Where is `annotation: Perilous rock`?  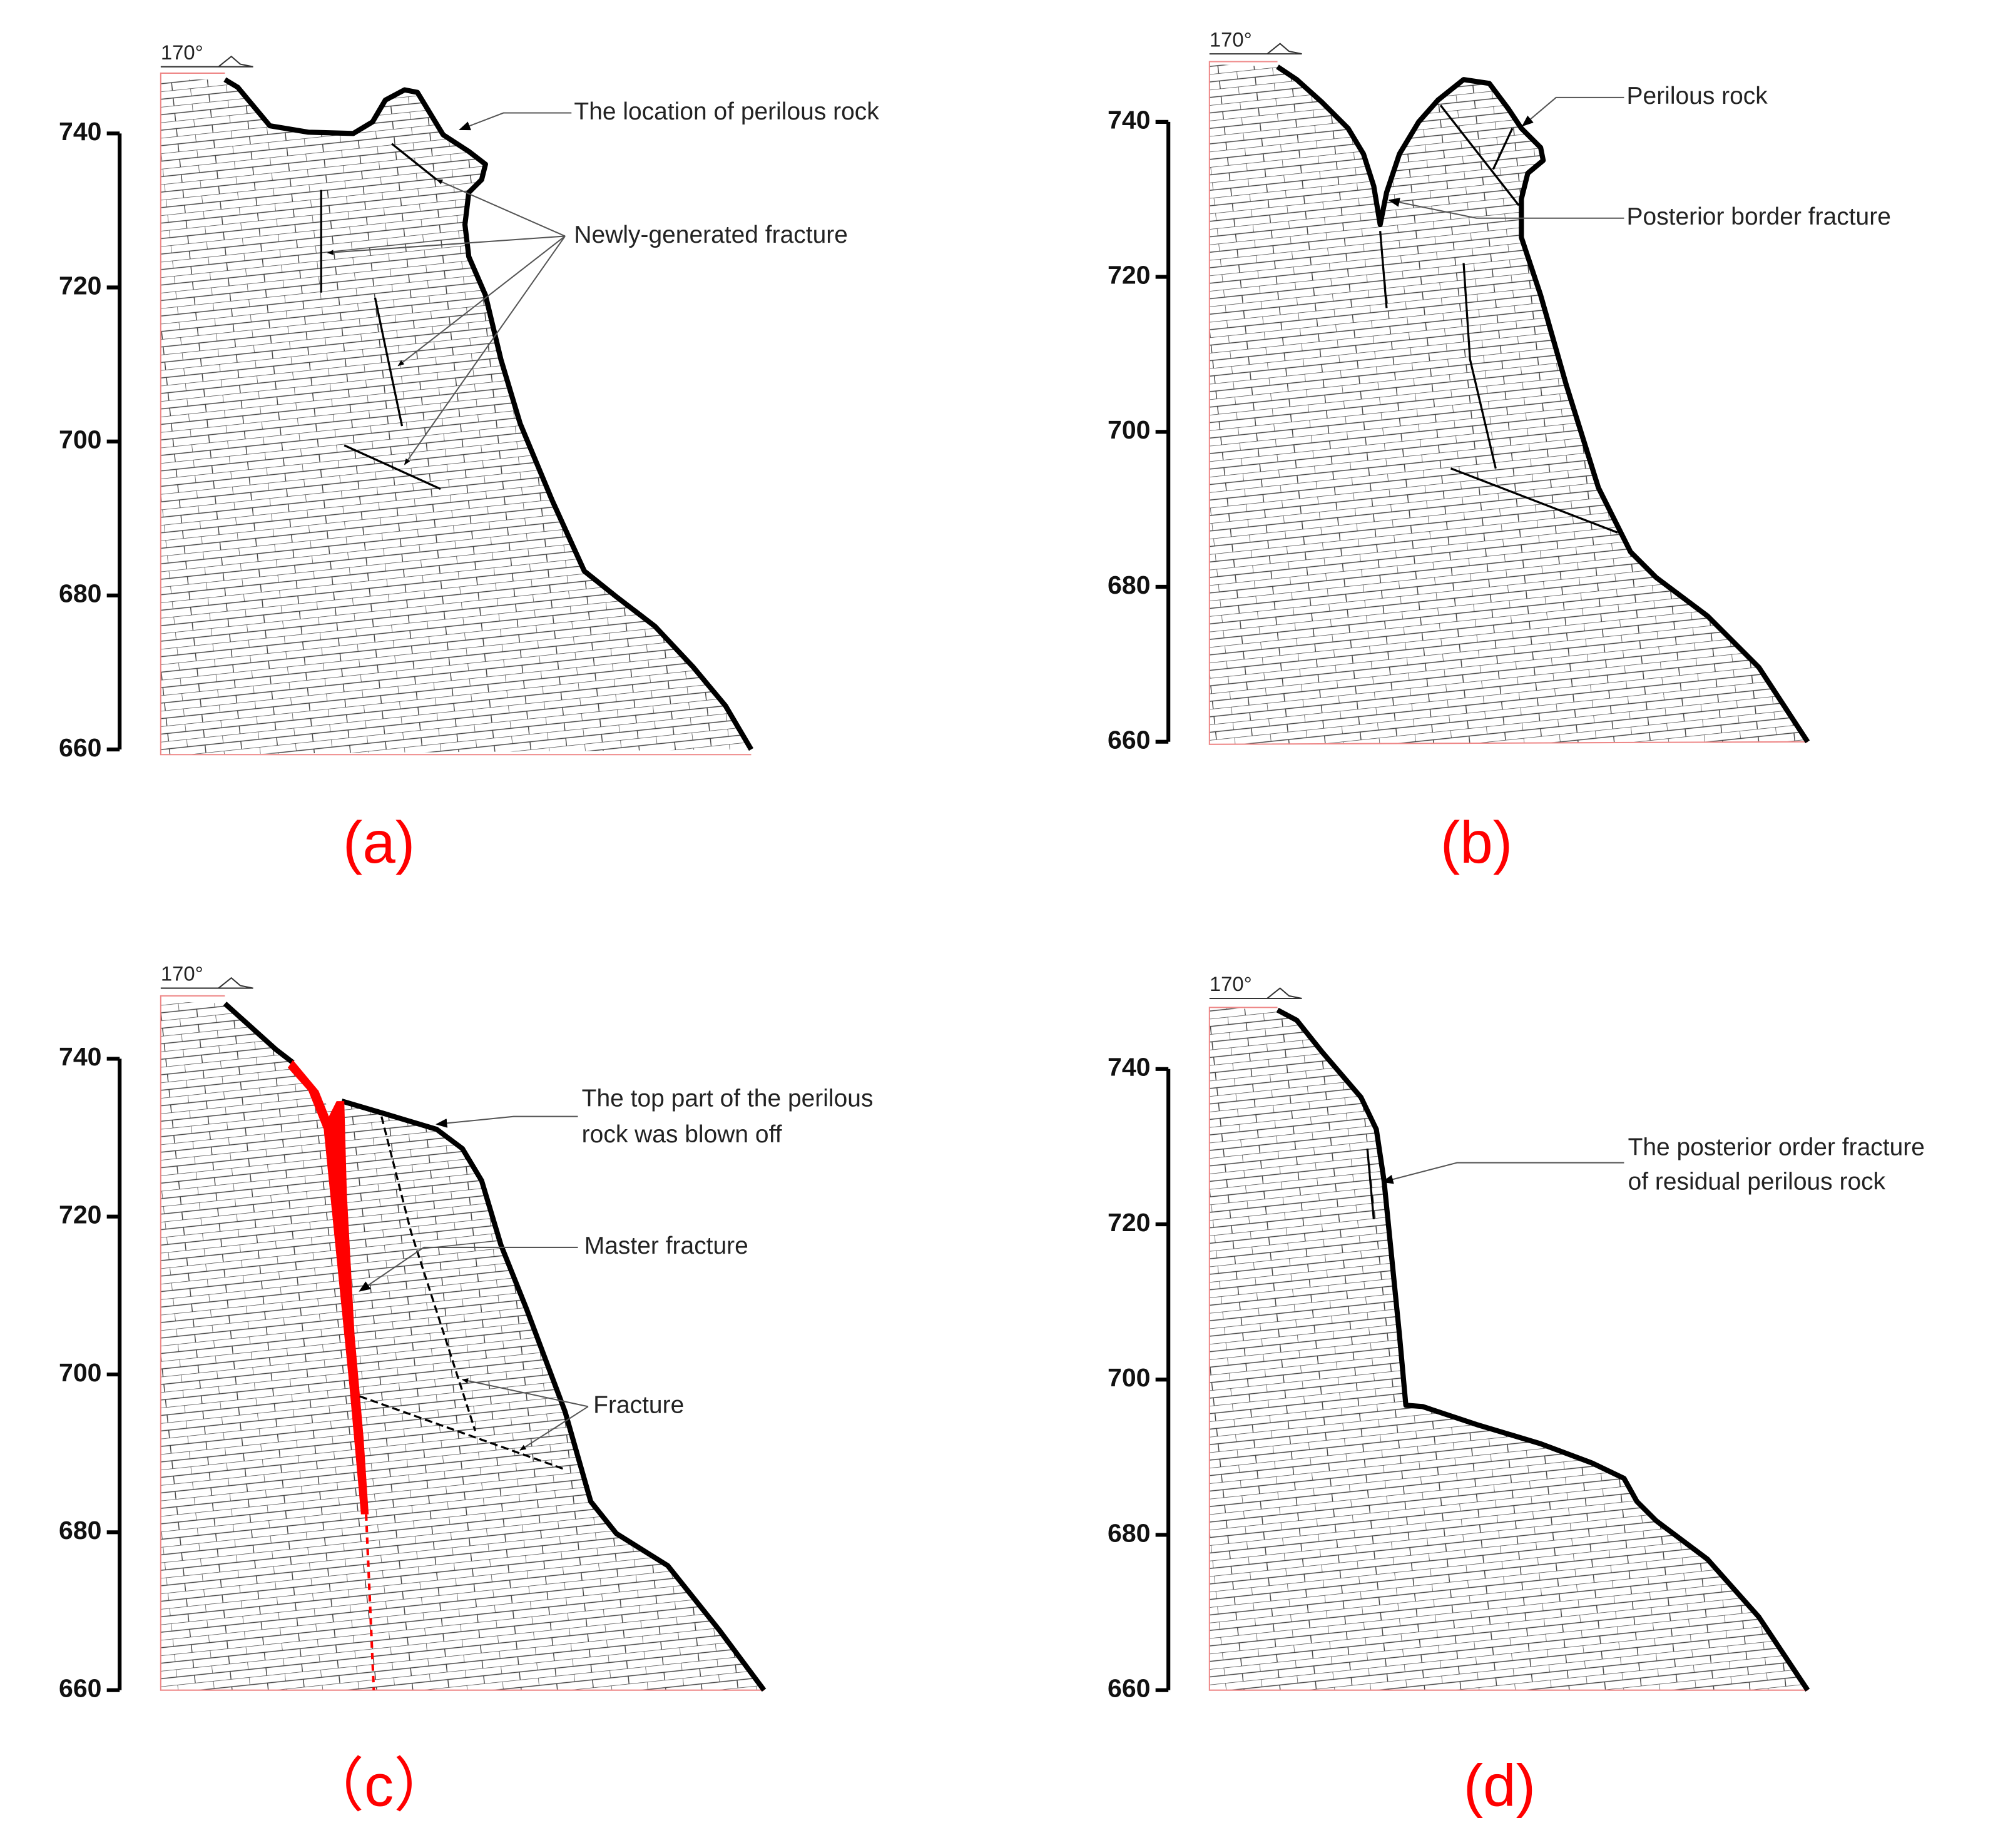 annotation: Perilous rock is located at coordinates (1697, 96).